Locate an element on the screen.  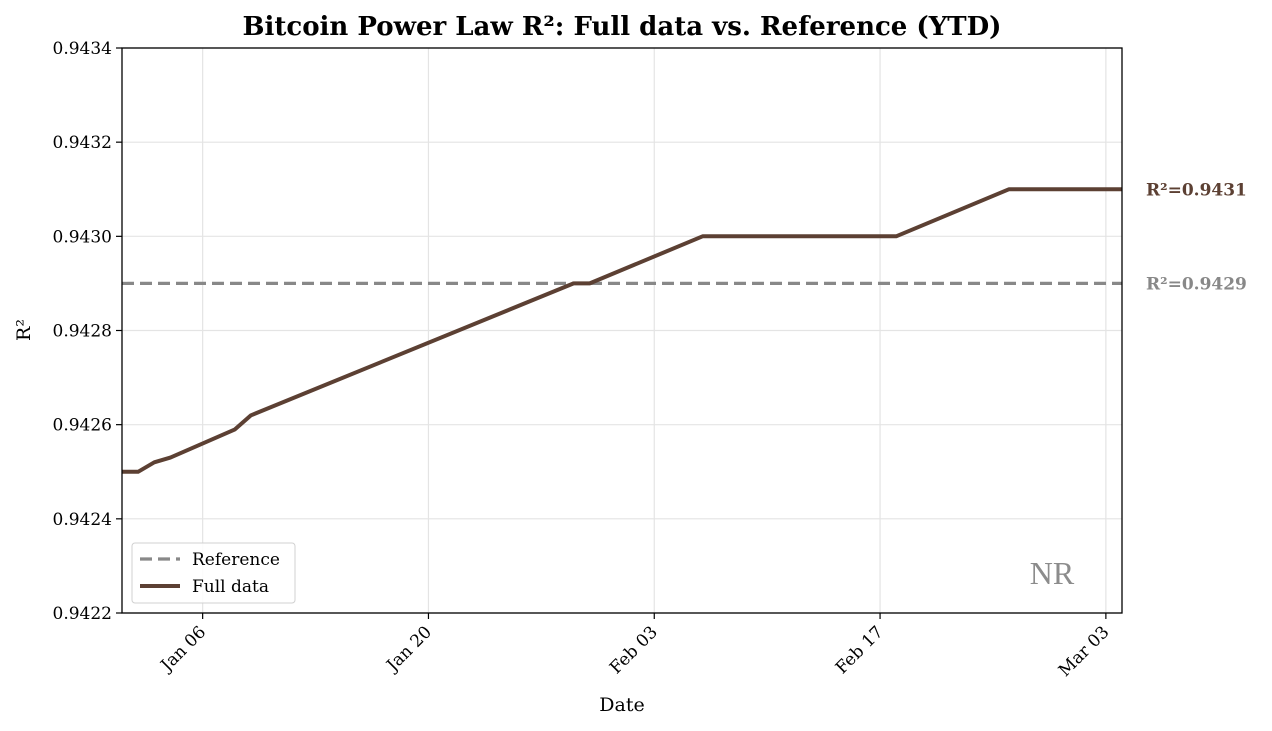
x-tick-label: Jan 20 is located at coordinates (409, 649).